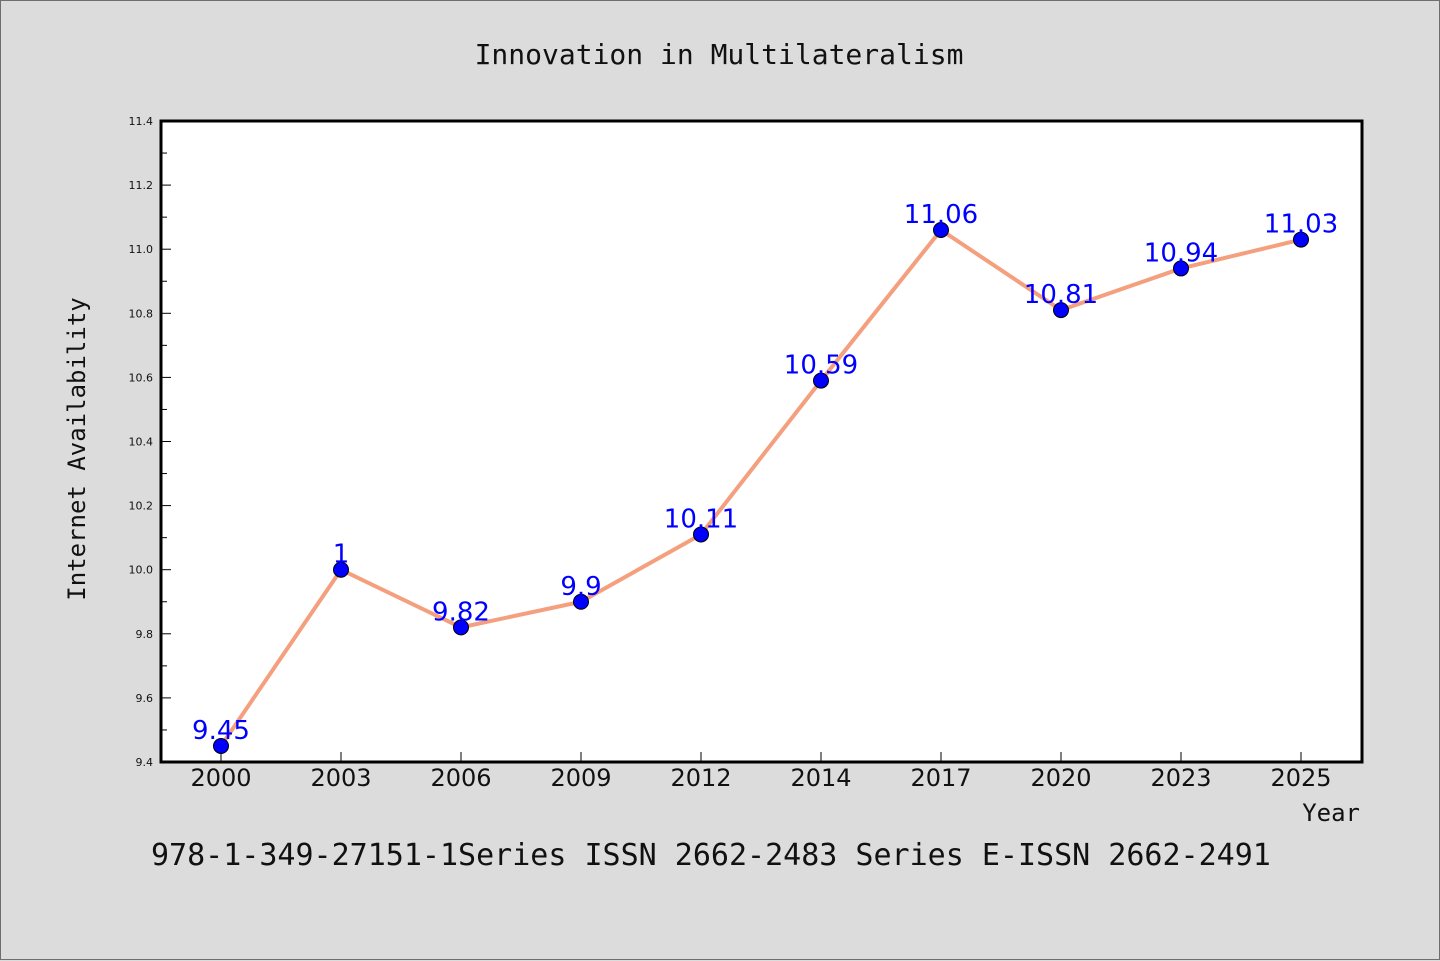 The image size is (1440, 961). Describe the element at coordinates (141, 506) in the screenshot. I see `y-tick-label: 10.2` at that location.